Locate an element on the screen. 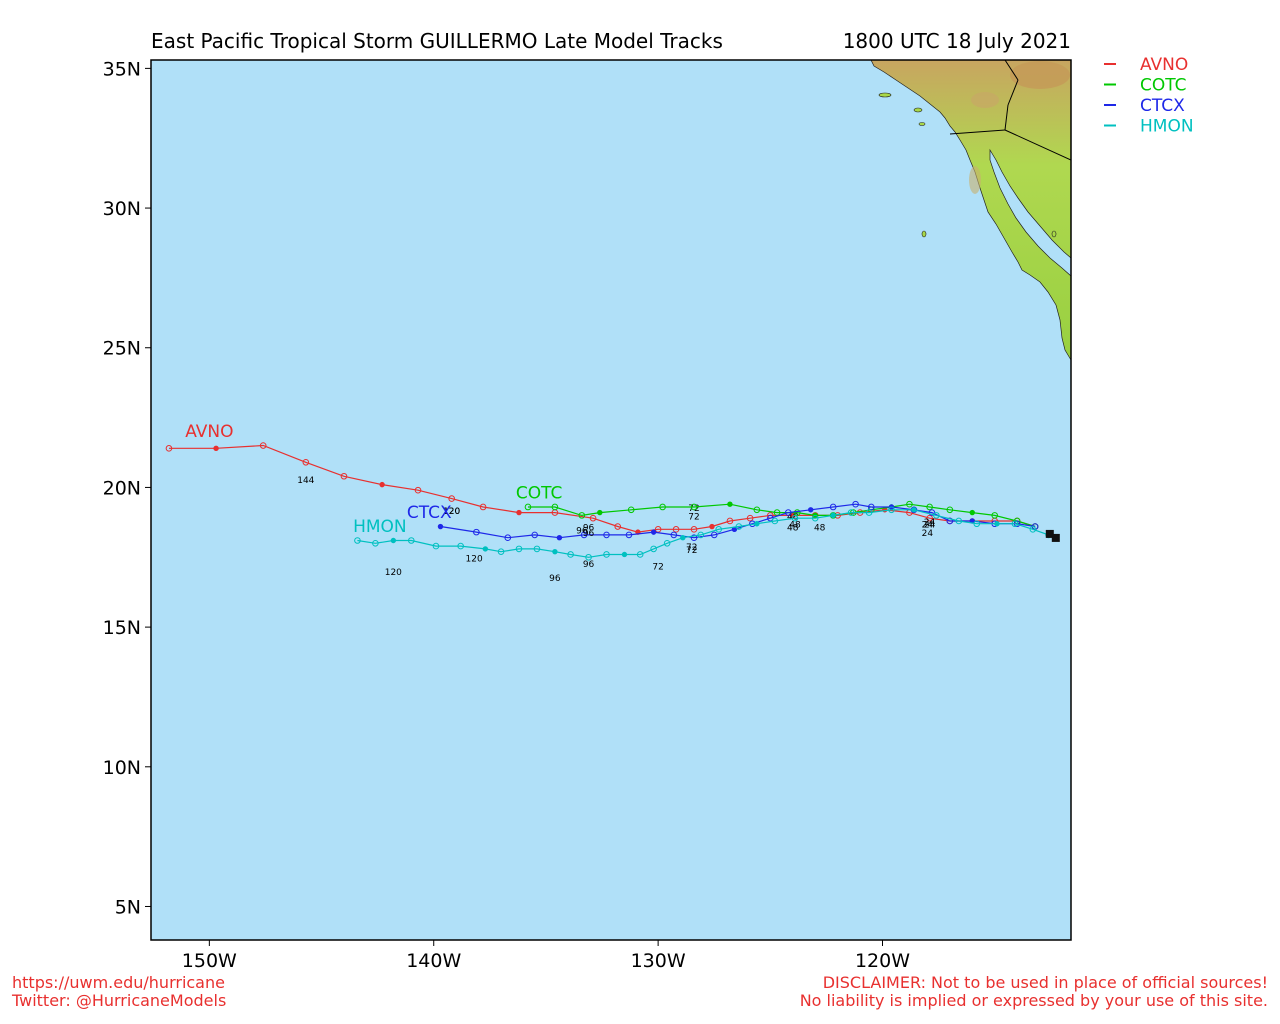 The width and height of the screenshot is (1280, 1024). twitter-handle: Twitter: @HurricaneModels is located at coordinates (119, 1000).